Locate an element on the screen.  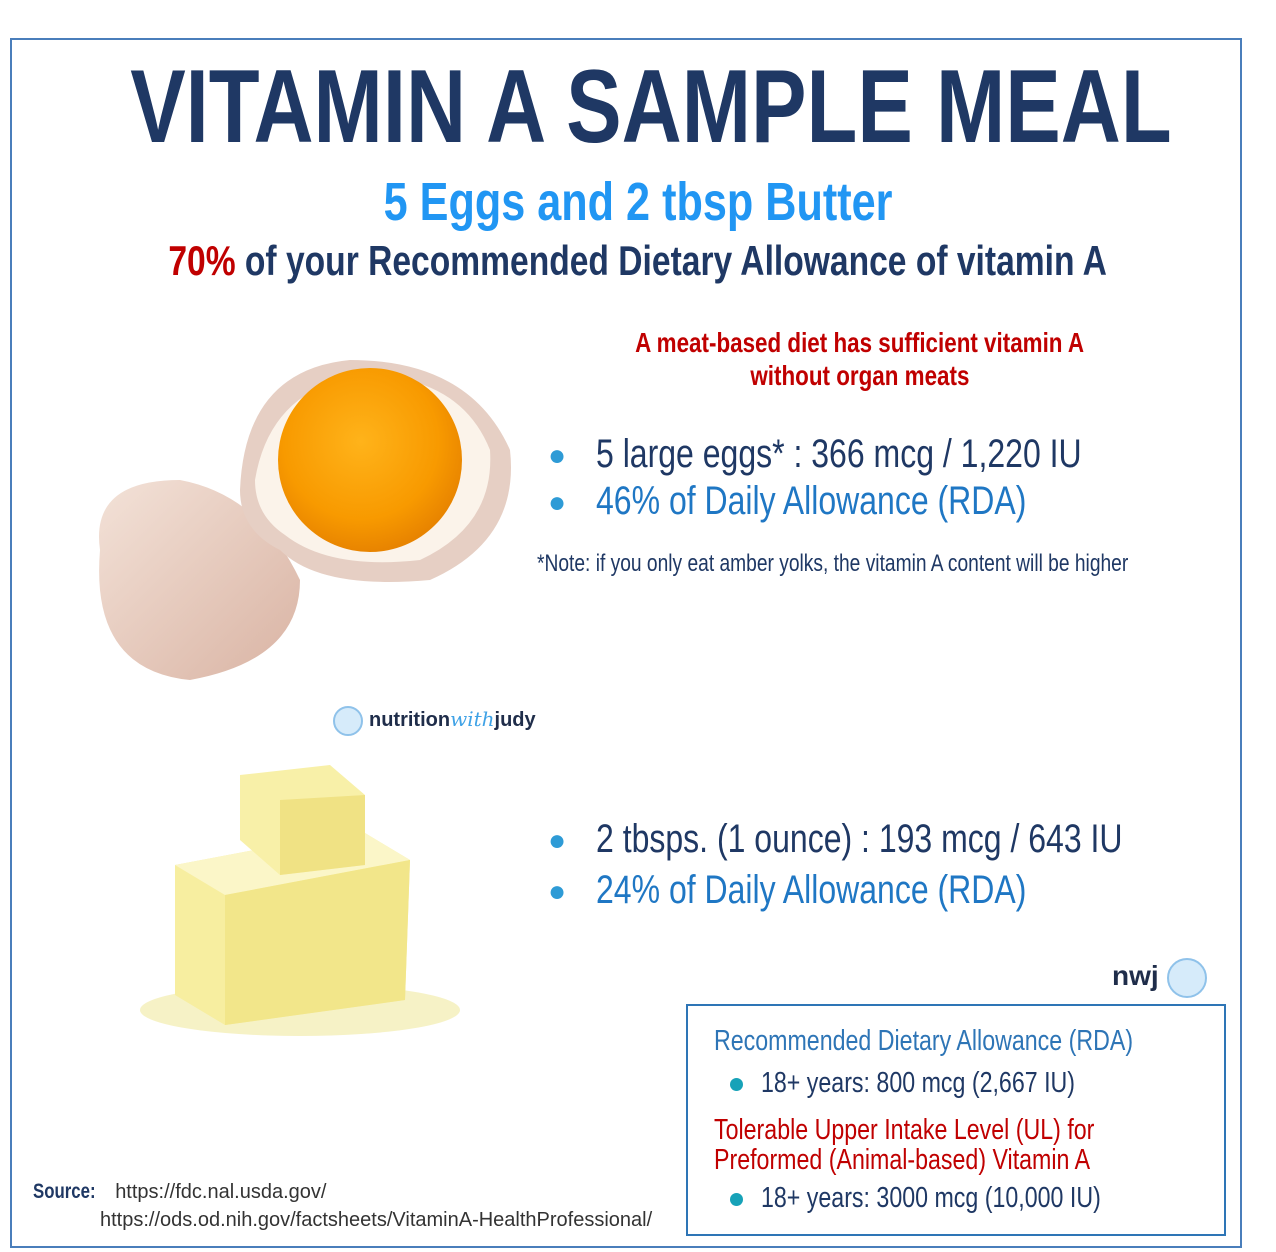
rda-bullet-text: 18+ years: 800 mcg (2,667 IU) is located at coordinates (918, 1083).